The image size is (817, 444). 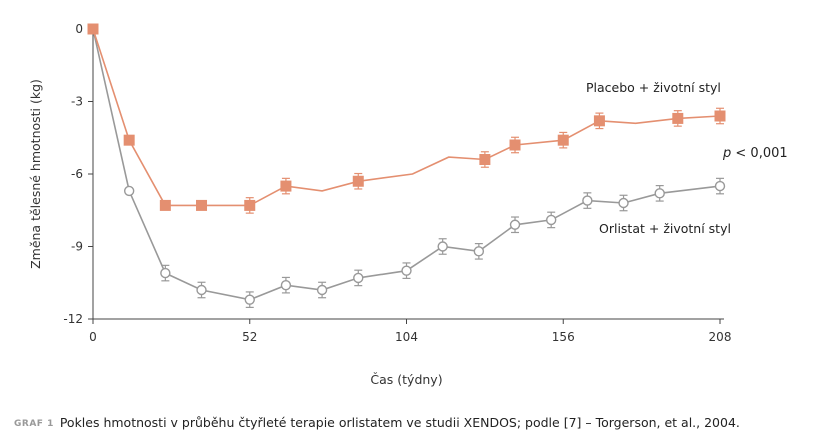 What do you see at coordinates (406, 337) in the screenshot?
I see `x-tick-label: 104` at bounding box center [406, 337].